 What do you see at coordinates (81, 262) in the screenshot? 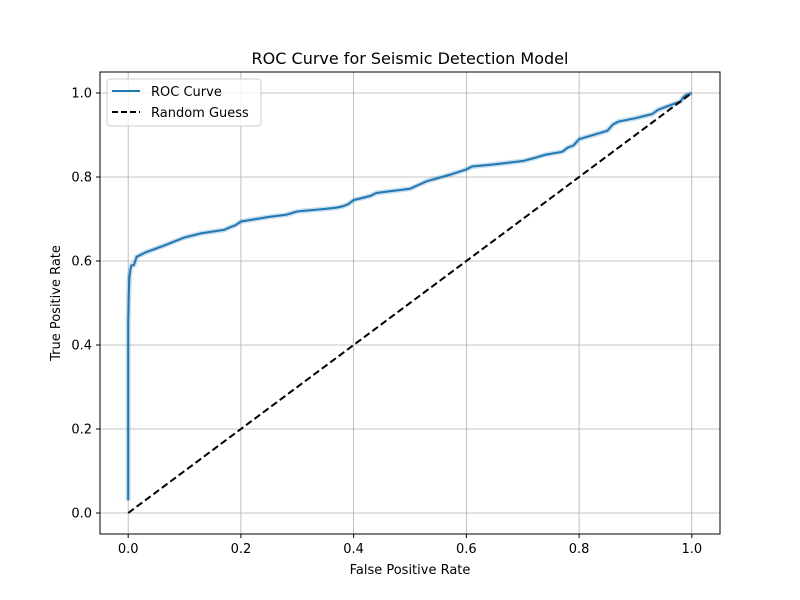
I see `y-tick-label: 0.6` at bounding box center [81, 262].